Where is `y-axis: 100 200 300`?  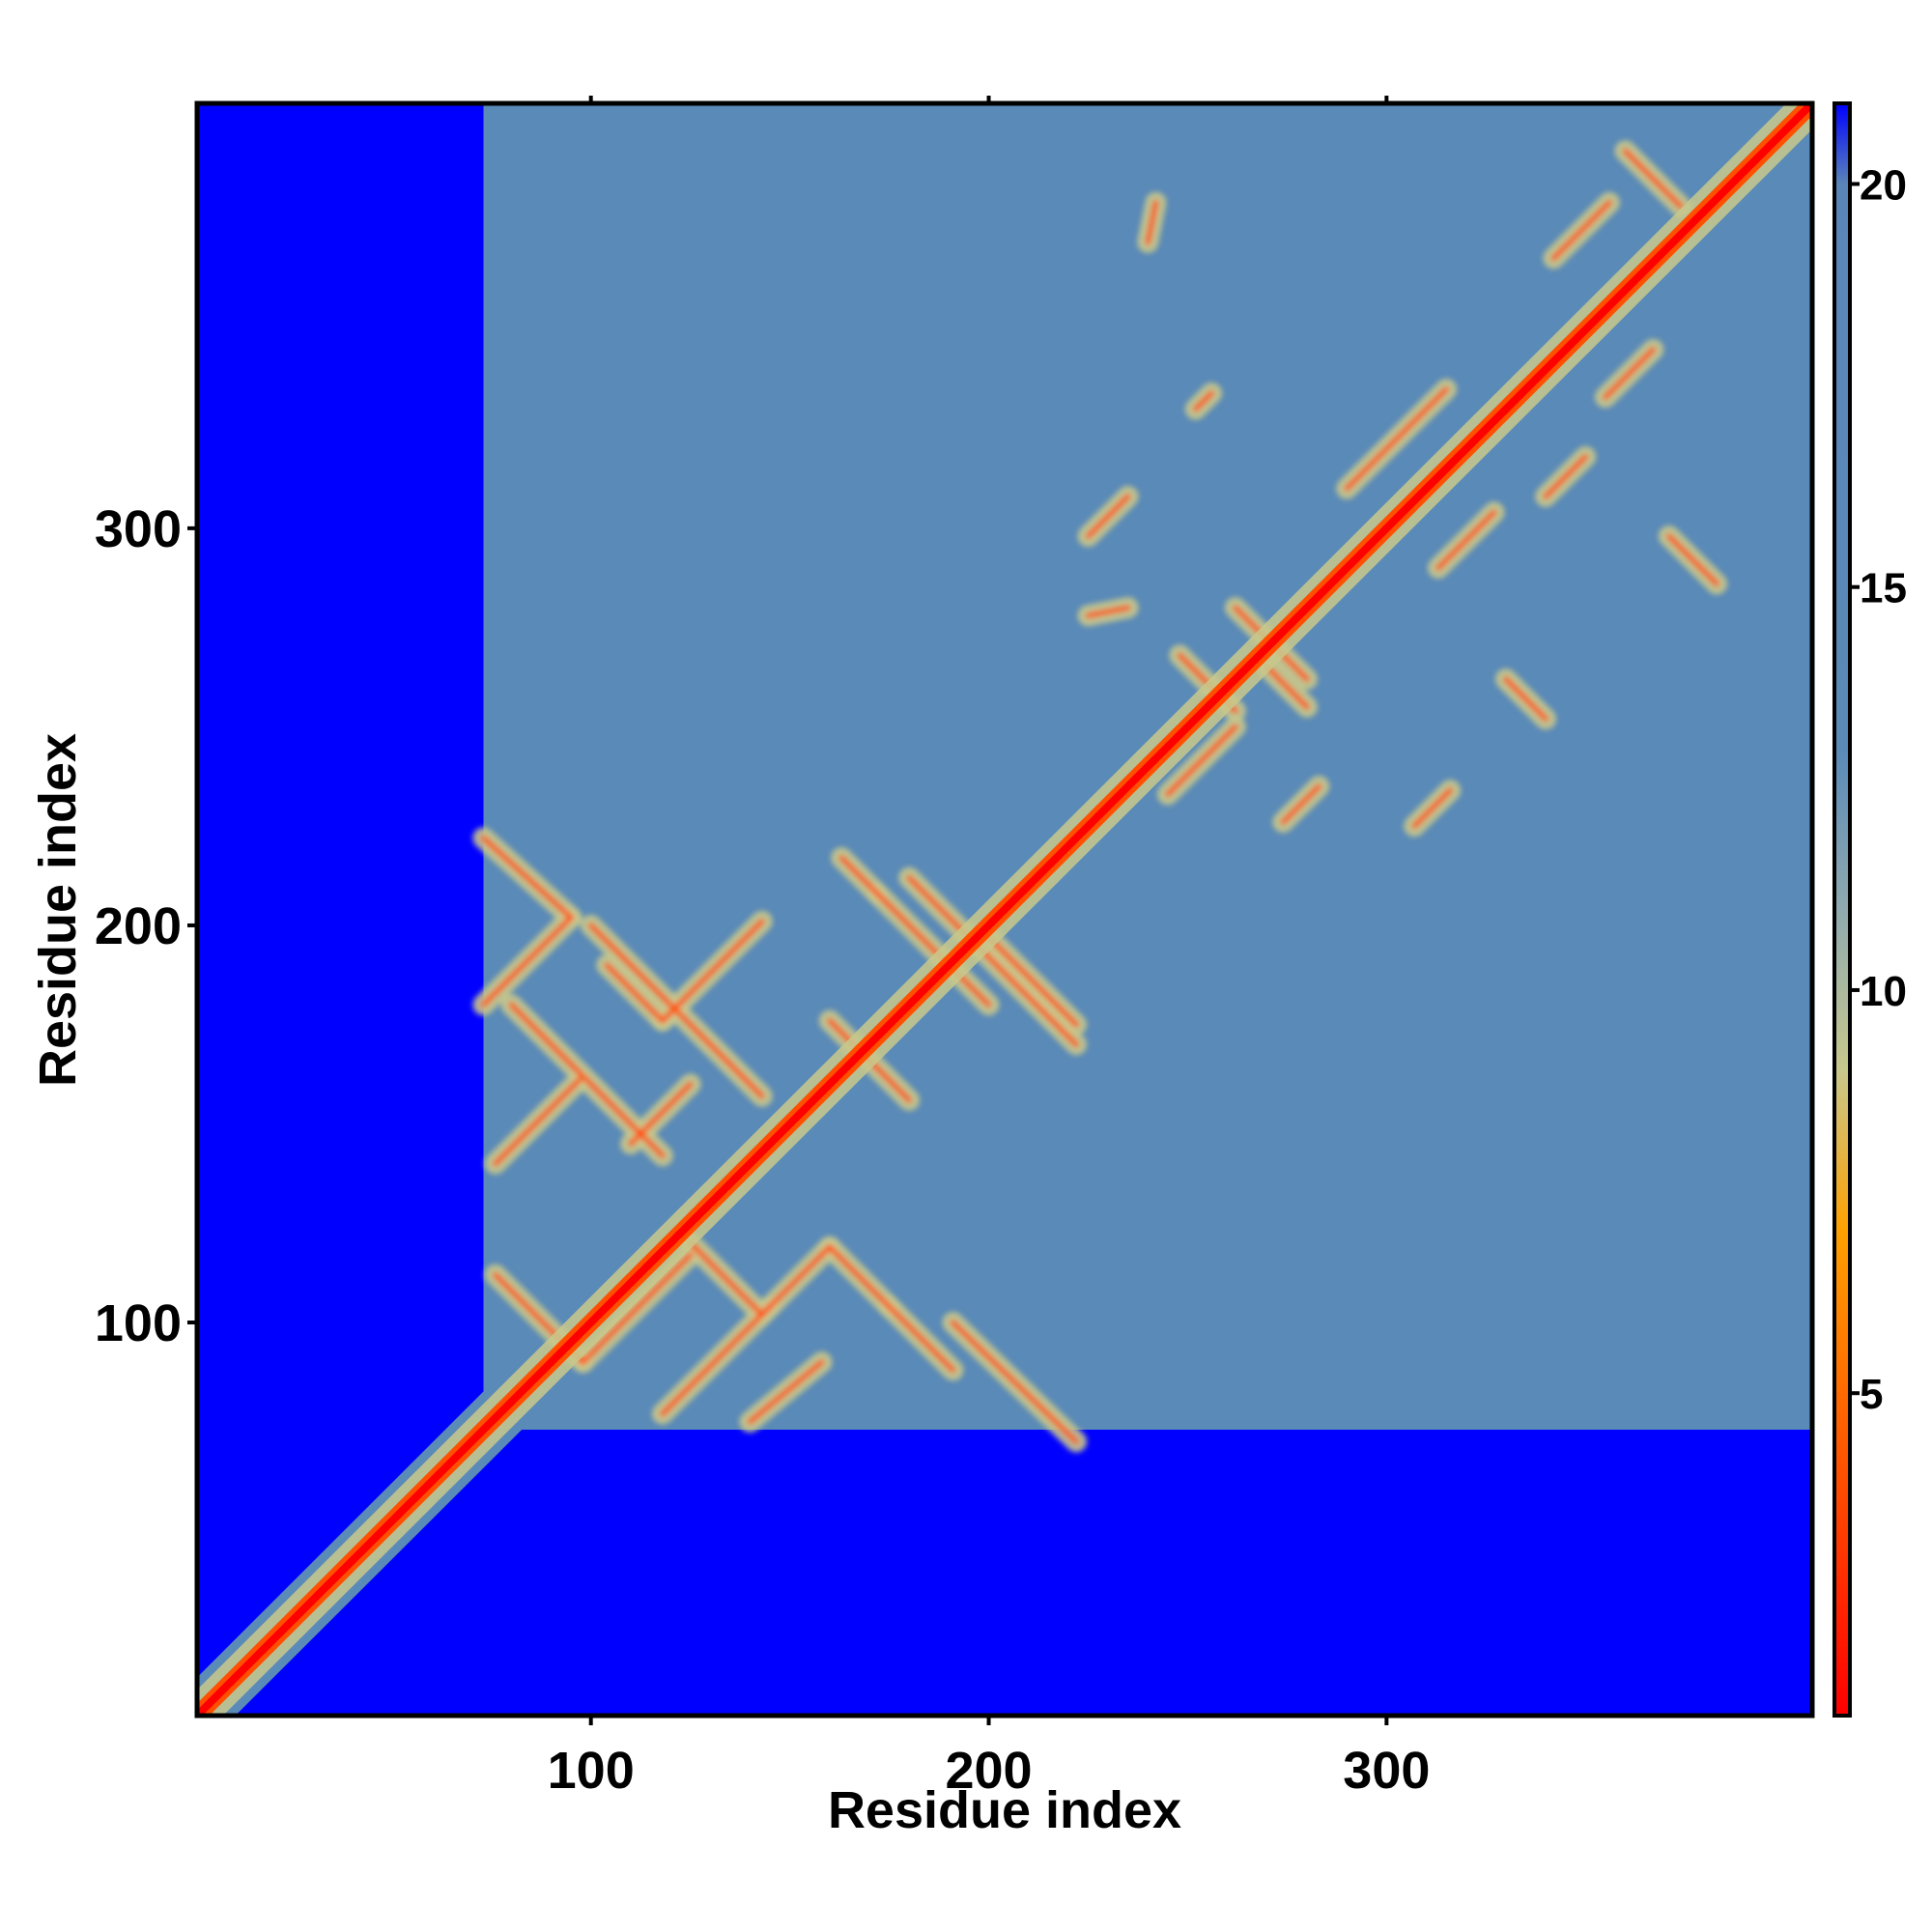
y-axis: 100 200 300 is located at coordinates (146, 926).